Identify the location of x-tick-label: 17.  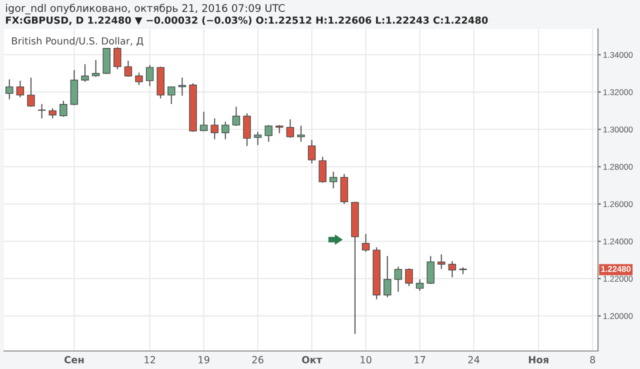
(420, 360).